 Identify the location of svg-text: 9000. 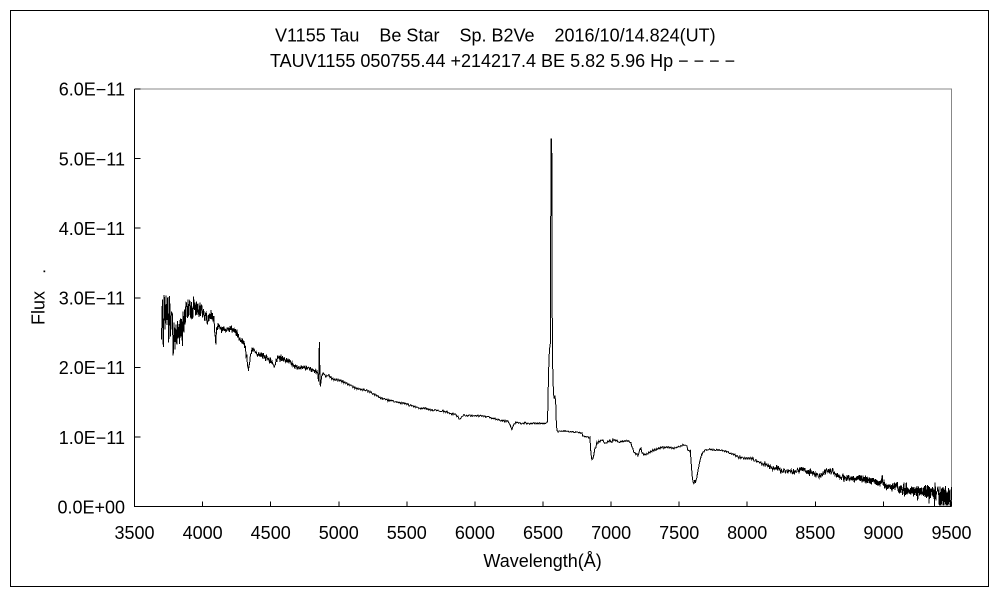
(883, 533).